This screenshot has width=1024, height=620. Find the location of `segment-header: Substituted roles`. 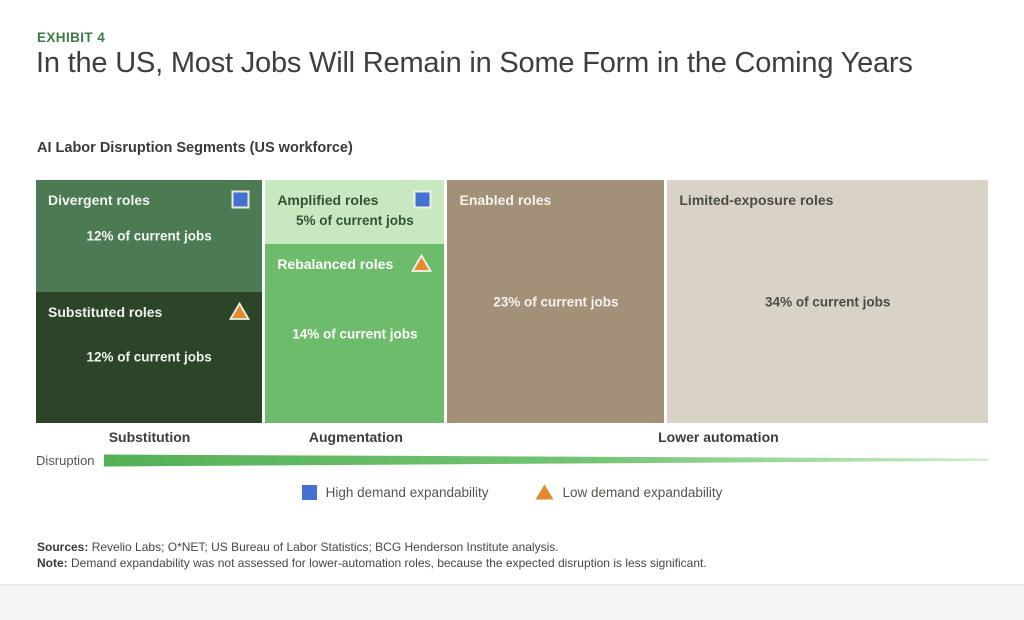

segment-header: Substituted roles is located at coordinates (149, 311).